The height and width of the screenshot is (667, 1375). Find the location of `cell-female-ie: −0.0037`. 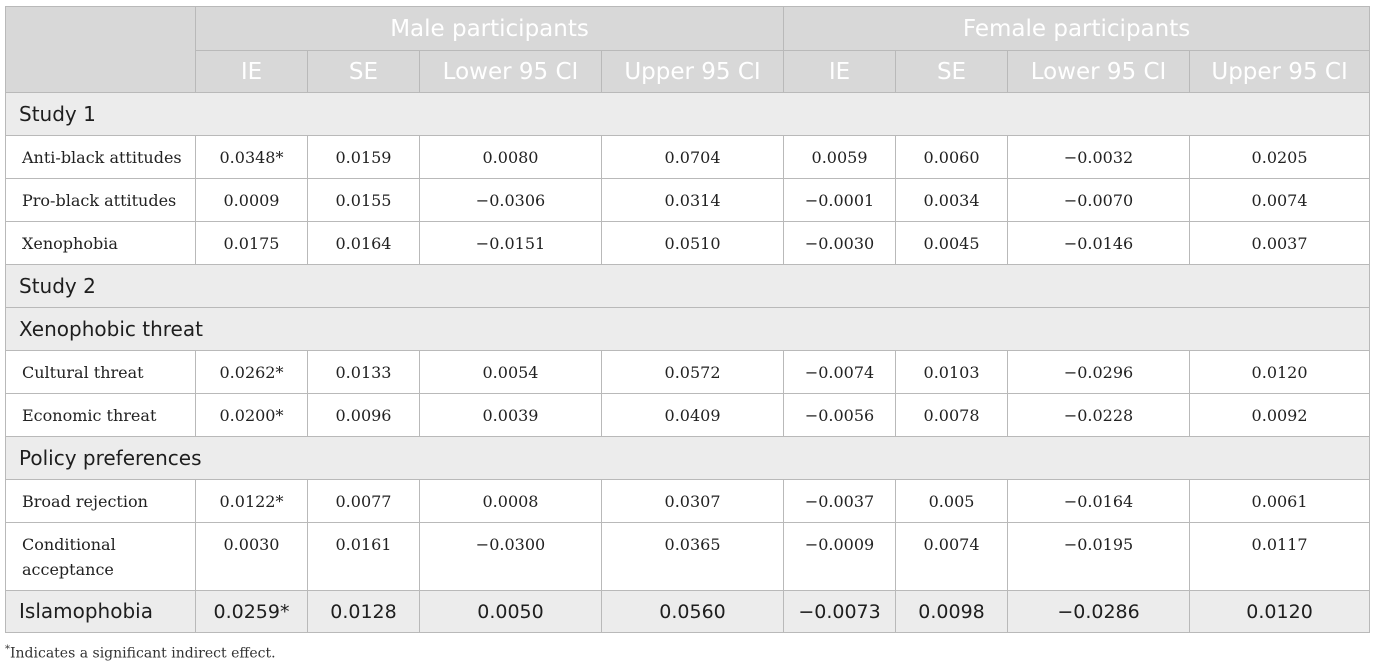

cell-female-ie: −0.0037 is located at coordinates (840, 501).